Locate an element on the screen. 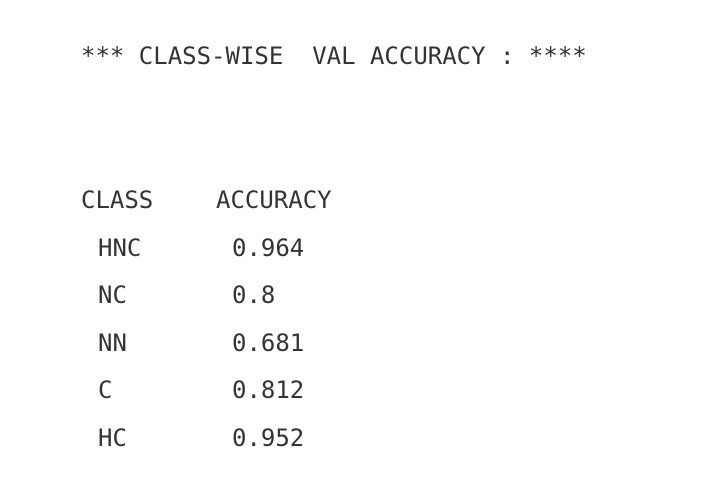  column-header-class: CLASS is located at coordinates (117, 200).